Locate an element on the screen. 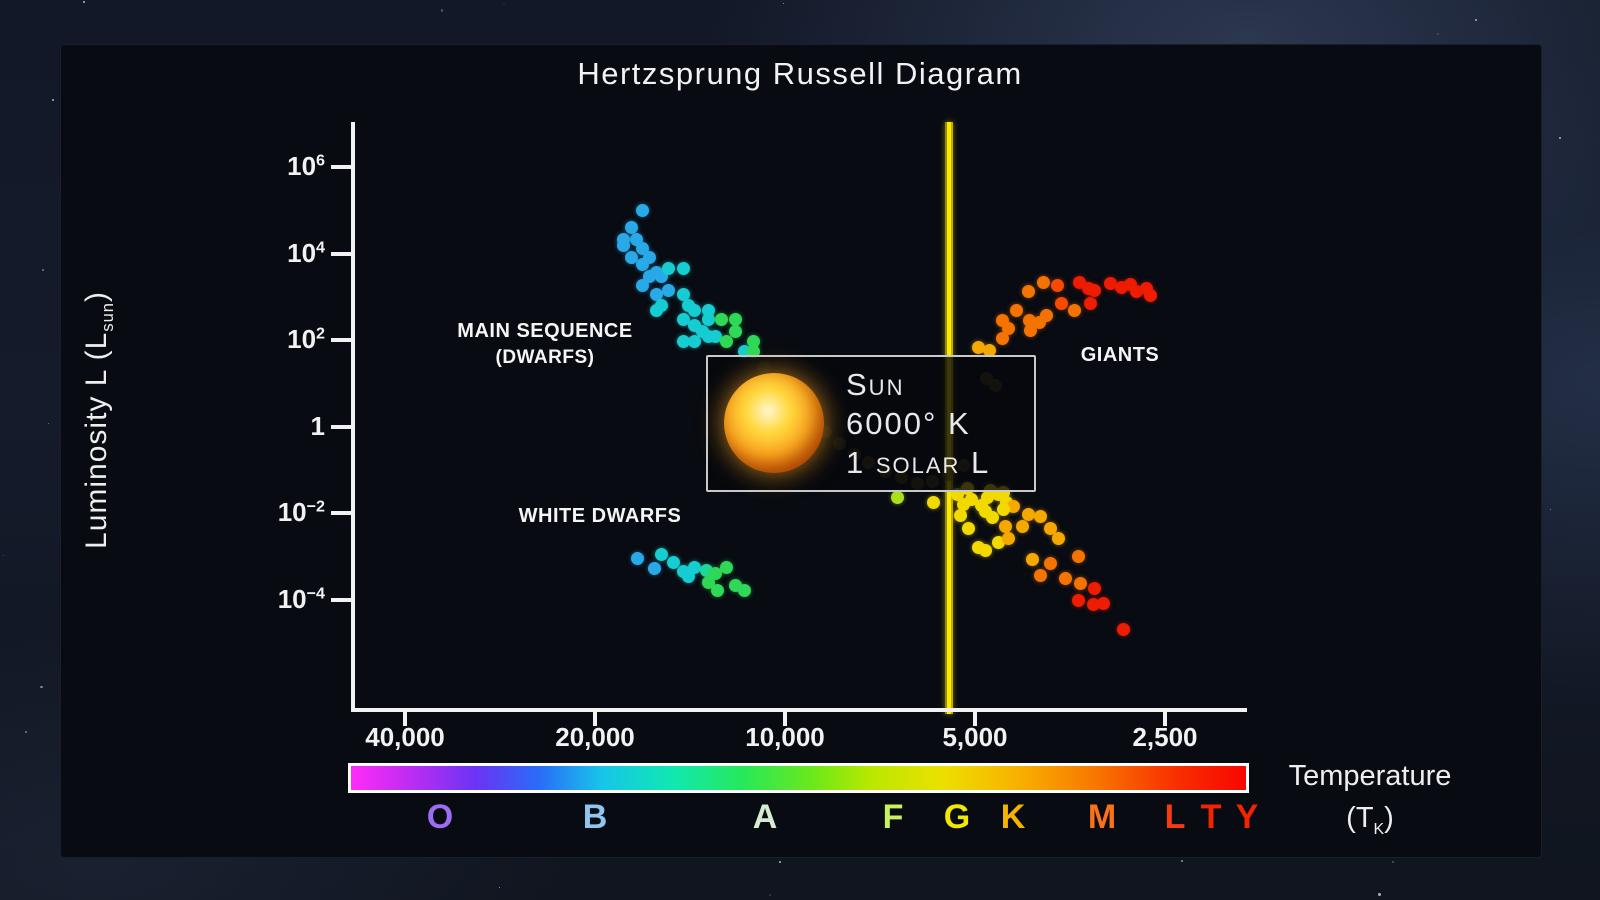  sun-image is located at coordinates (774, 423).